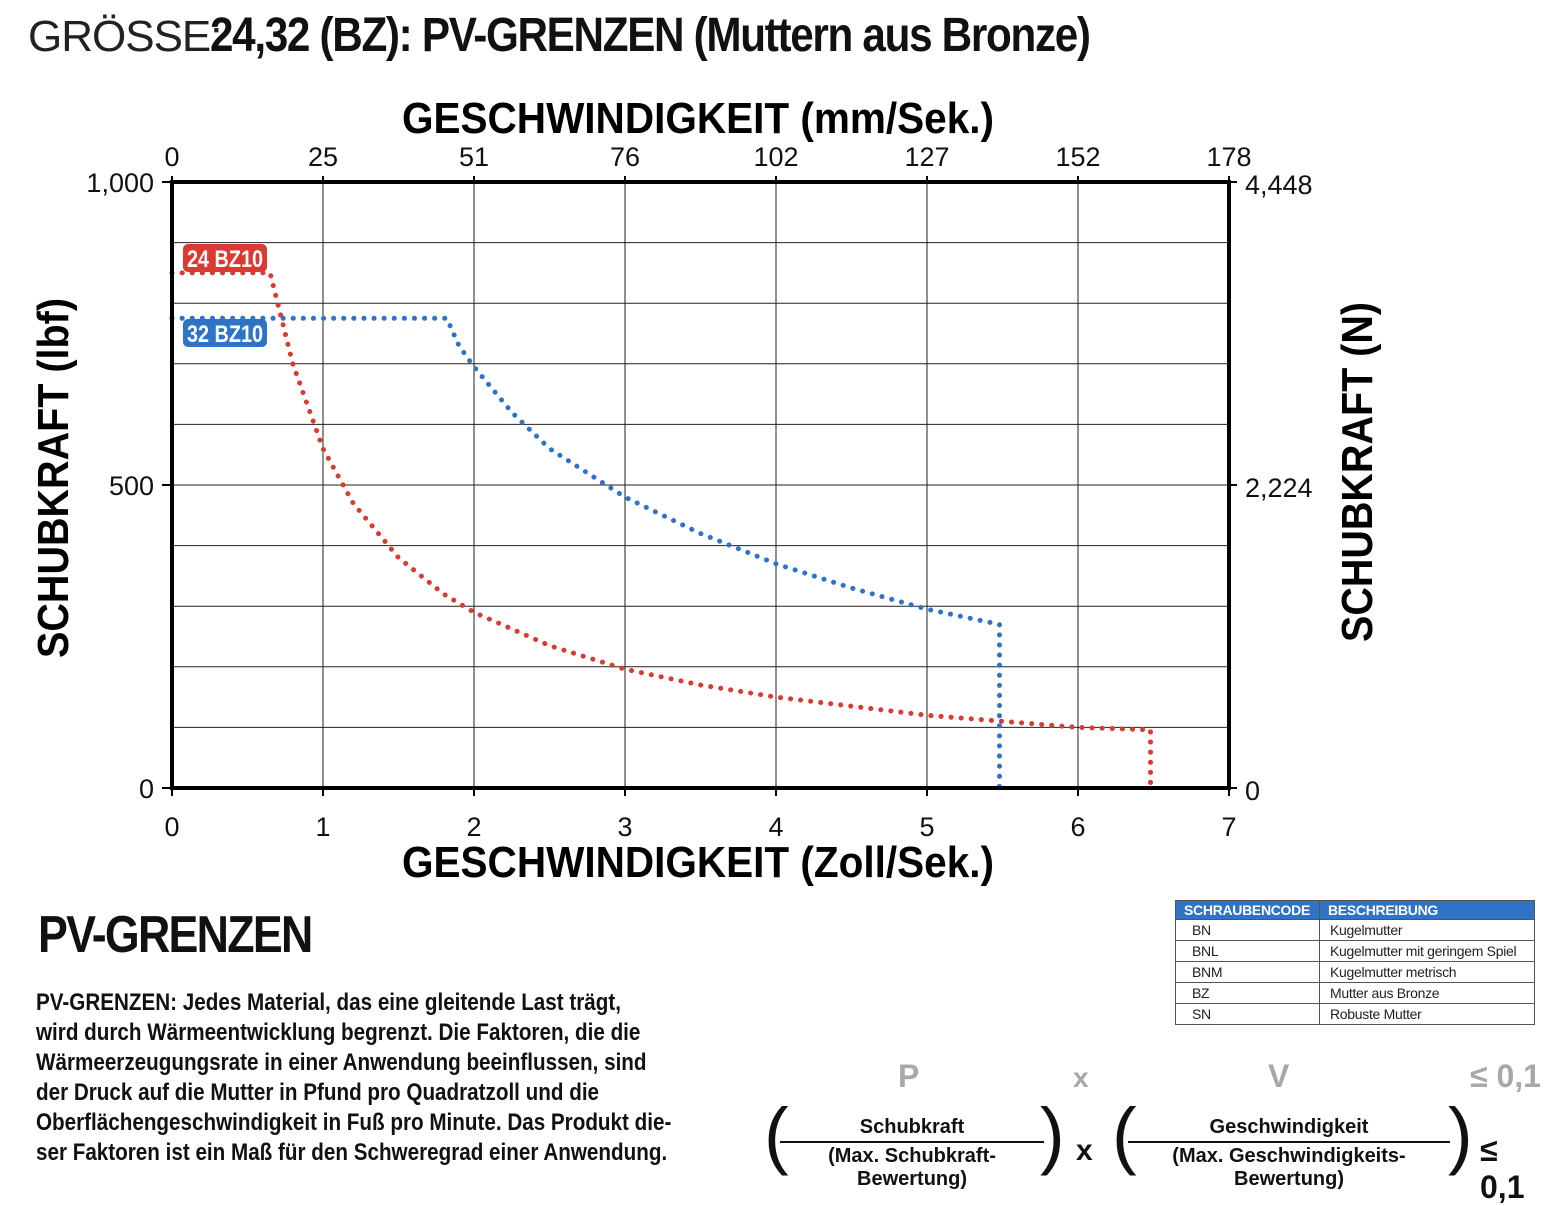  What do you see at coordinates (1427, 951) in the screenshot?
I see `table-cell-description: Kugelmutter mit geringem Spiel` at bounding box center [1427, 951].